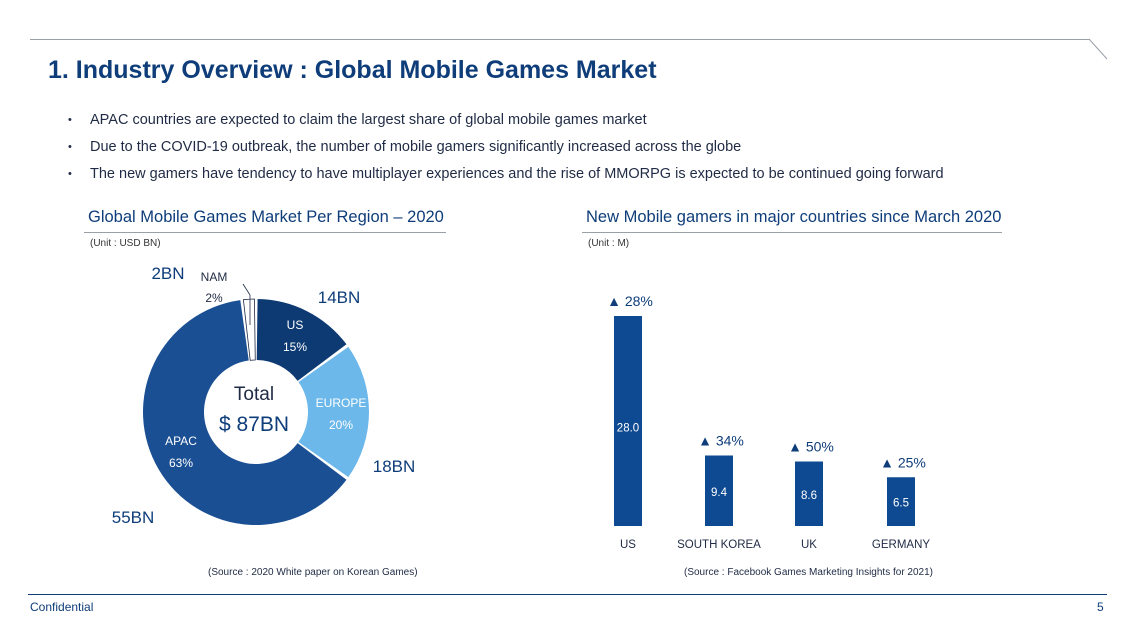  Describe the element at coordinates (339, 297) in the screenshot. I see `slice-amount-us: 14BN` at that location.